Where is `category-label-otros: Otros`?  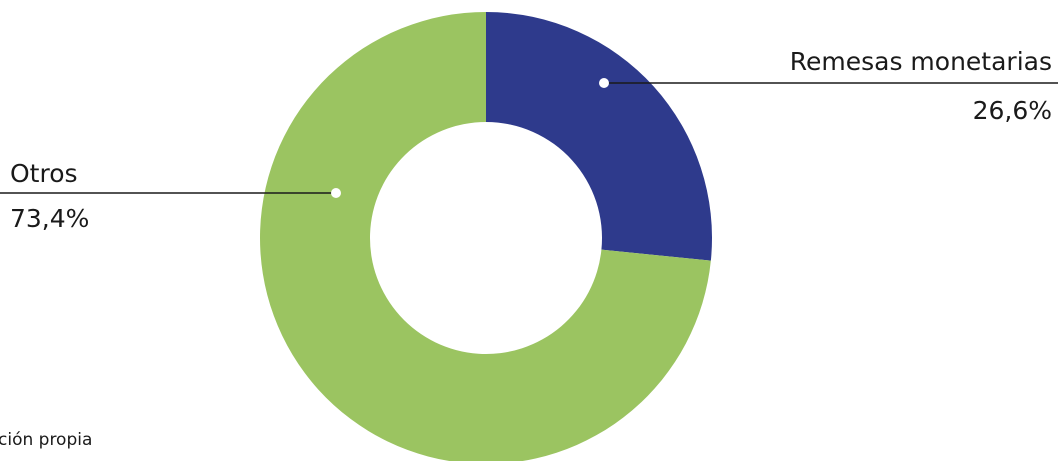
category-label-otros: Otros is located at coordinates (44, 173).